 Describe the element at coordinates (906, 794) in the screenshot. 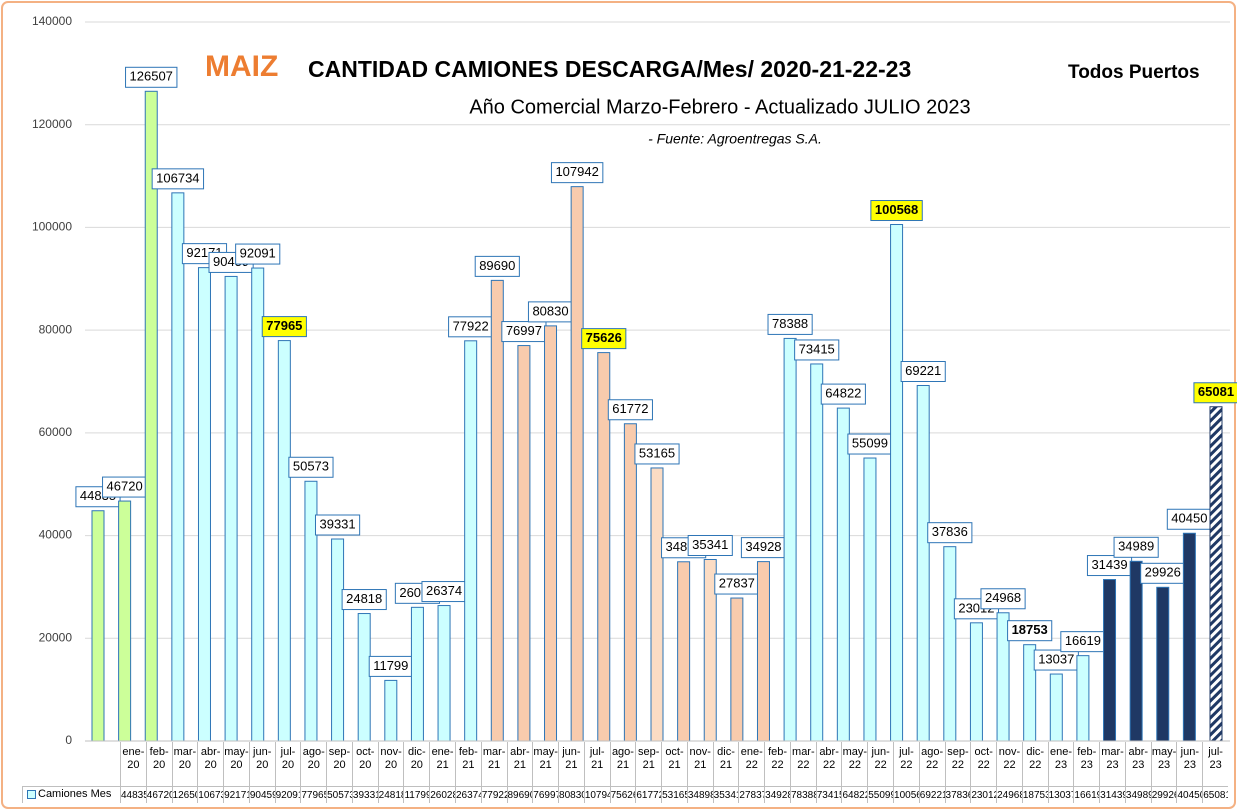

I see `table-value: 100568` at that location.